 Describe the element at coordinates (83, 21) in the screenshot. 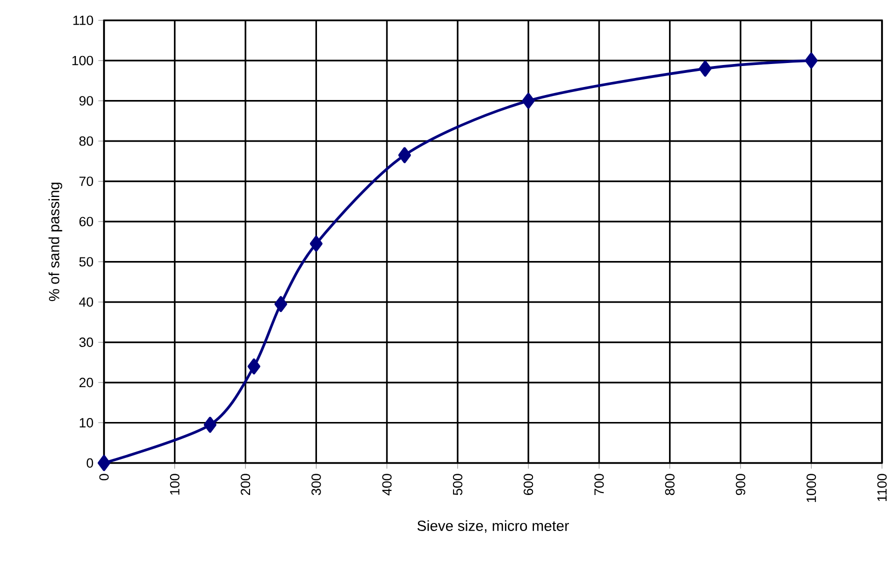

I see `y-tick-label: 110` at that location.